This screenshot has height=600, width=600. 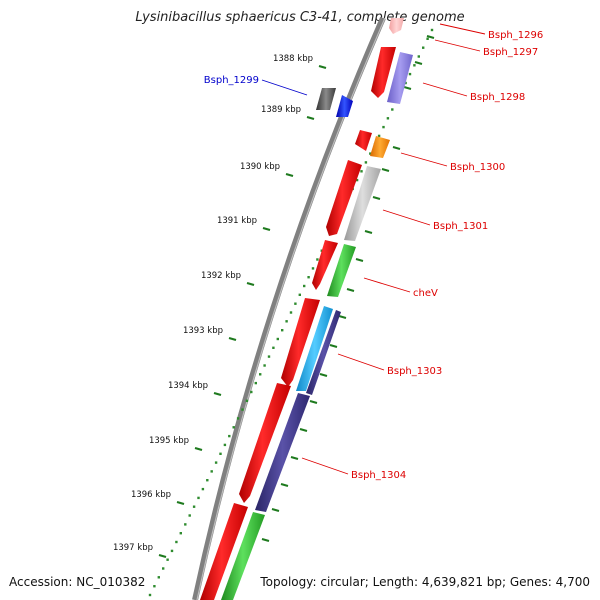 I want to click on gene-label-bsph-1297: Bsph_1297, so click(x=510, y=52).